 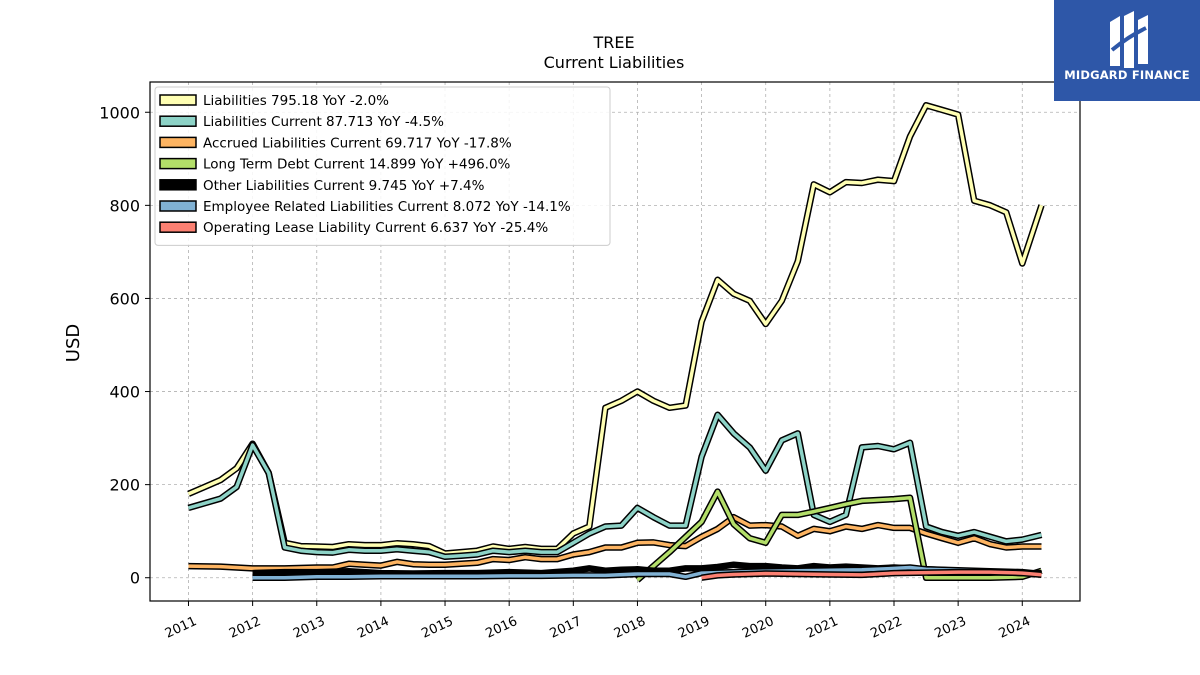 I want to click on legend-label: Liabilities Current 87.713 YoY -4.5%, so click(x=323, y=122).